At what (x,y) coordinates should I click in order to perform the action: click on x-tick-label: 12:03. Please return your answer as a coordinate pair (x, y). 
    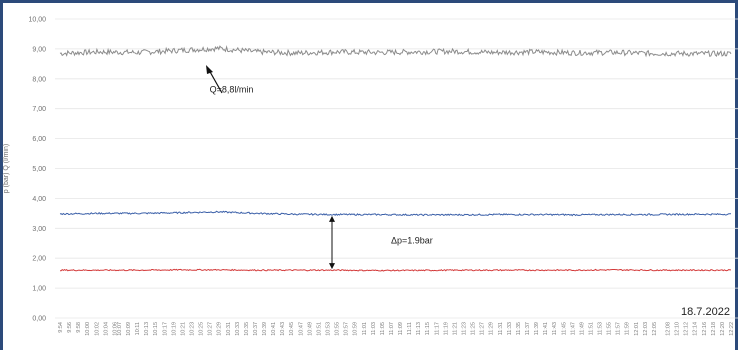
    Looking at the image, I should click on (646, 329).